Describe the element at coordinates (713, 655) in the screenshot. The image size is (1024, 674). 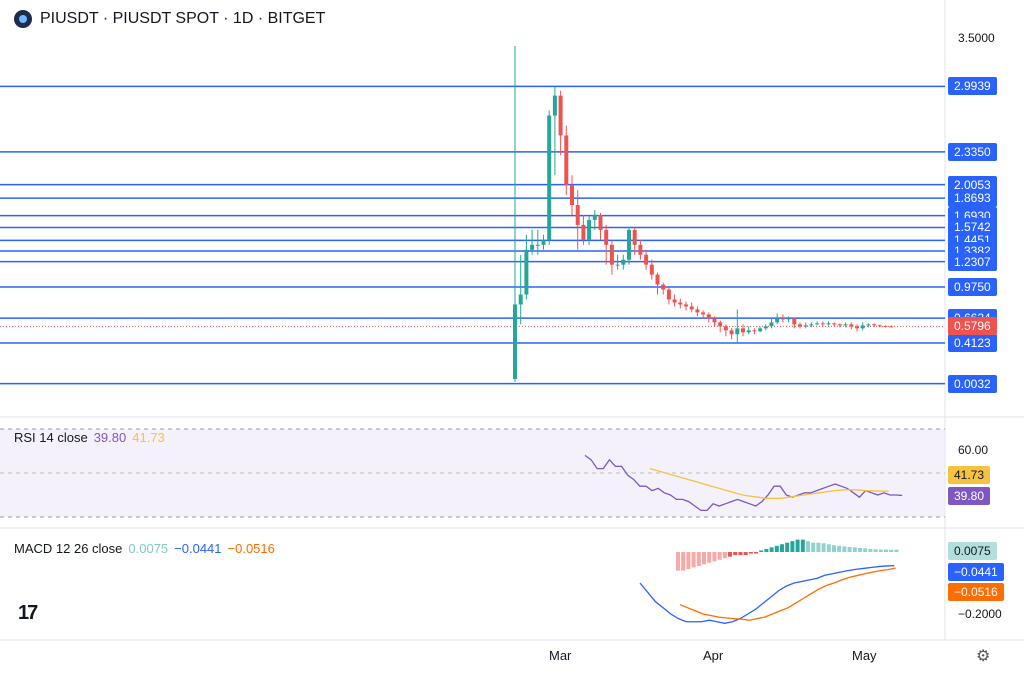
I see `time-label-apr: Apr` at that location.